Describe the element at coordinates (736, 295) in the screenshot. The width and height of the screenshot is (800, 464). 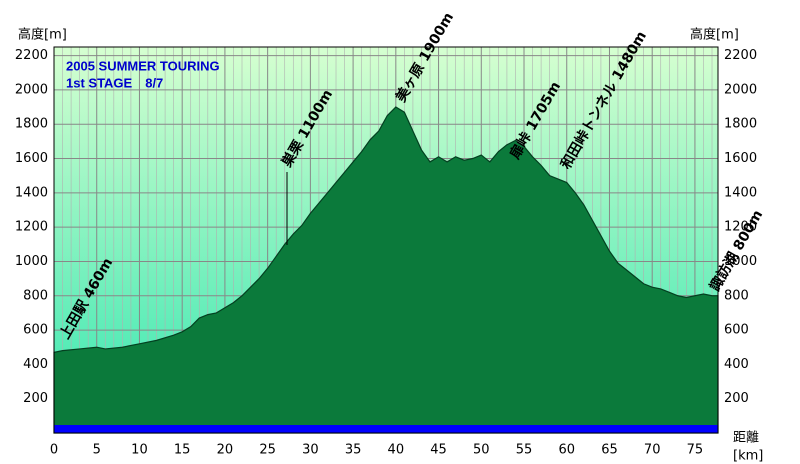
I see `y2-tick-label: 800` at that location.